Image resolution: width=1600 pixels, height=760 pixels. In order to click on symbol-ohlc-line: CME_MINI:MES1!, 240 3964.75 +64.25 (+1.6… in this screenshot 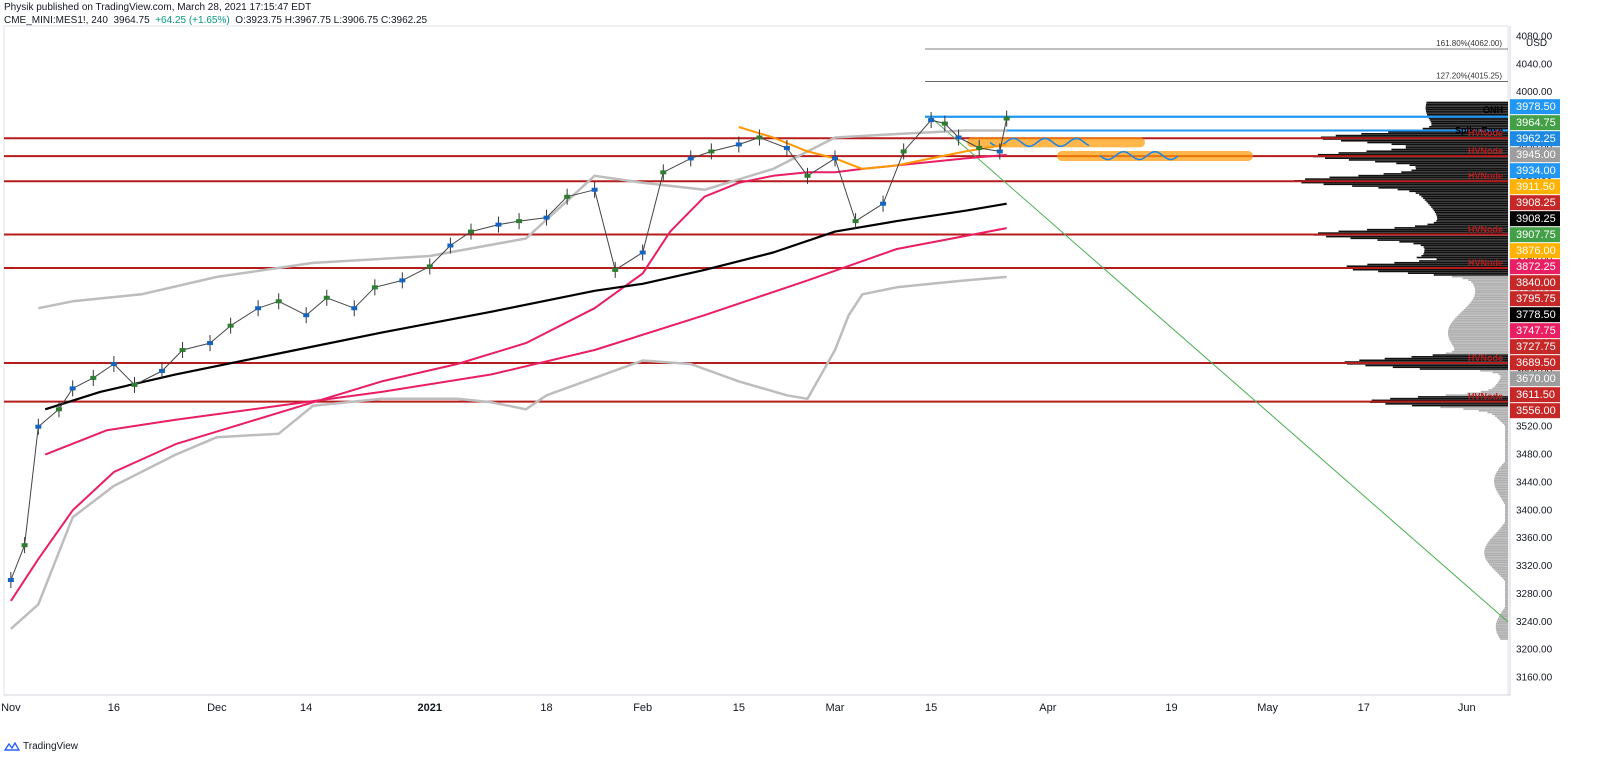, I will do `click(215, 20)`.